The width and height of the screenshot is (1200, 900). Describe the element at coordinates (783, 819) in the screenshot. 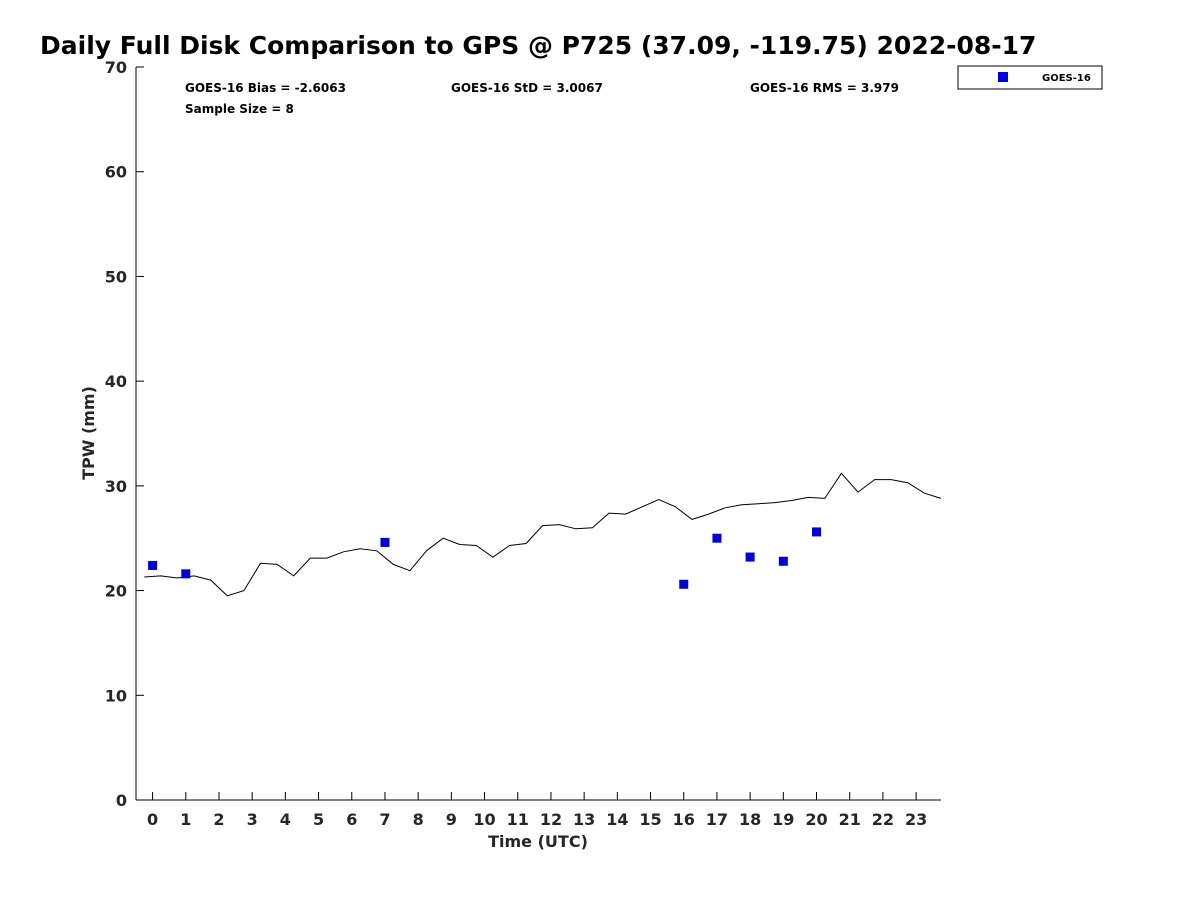

I see `x-tick-label: 19` at that location.